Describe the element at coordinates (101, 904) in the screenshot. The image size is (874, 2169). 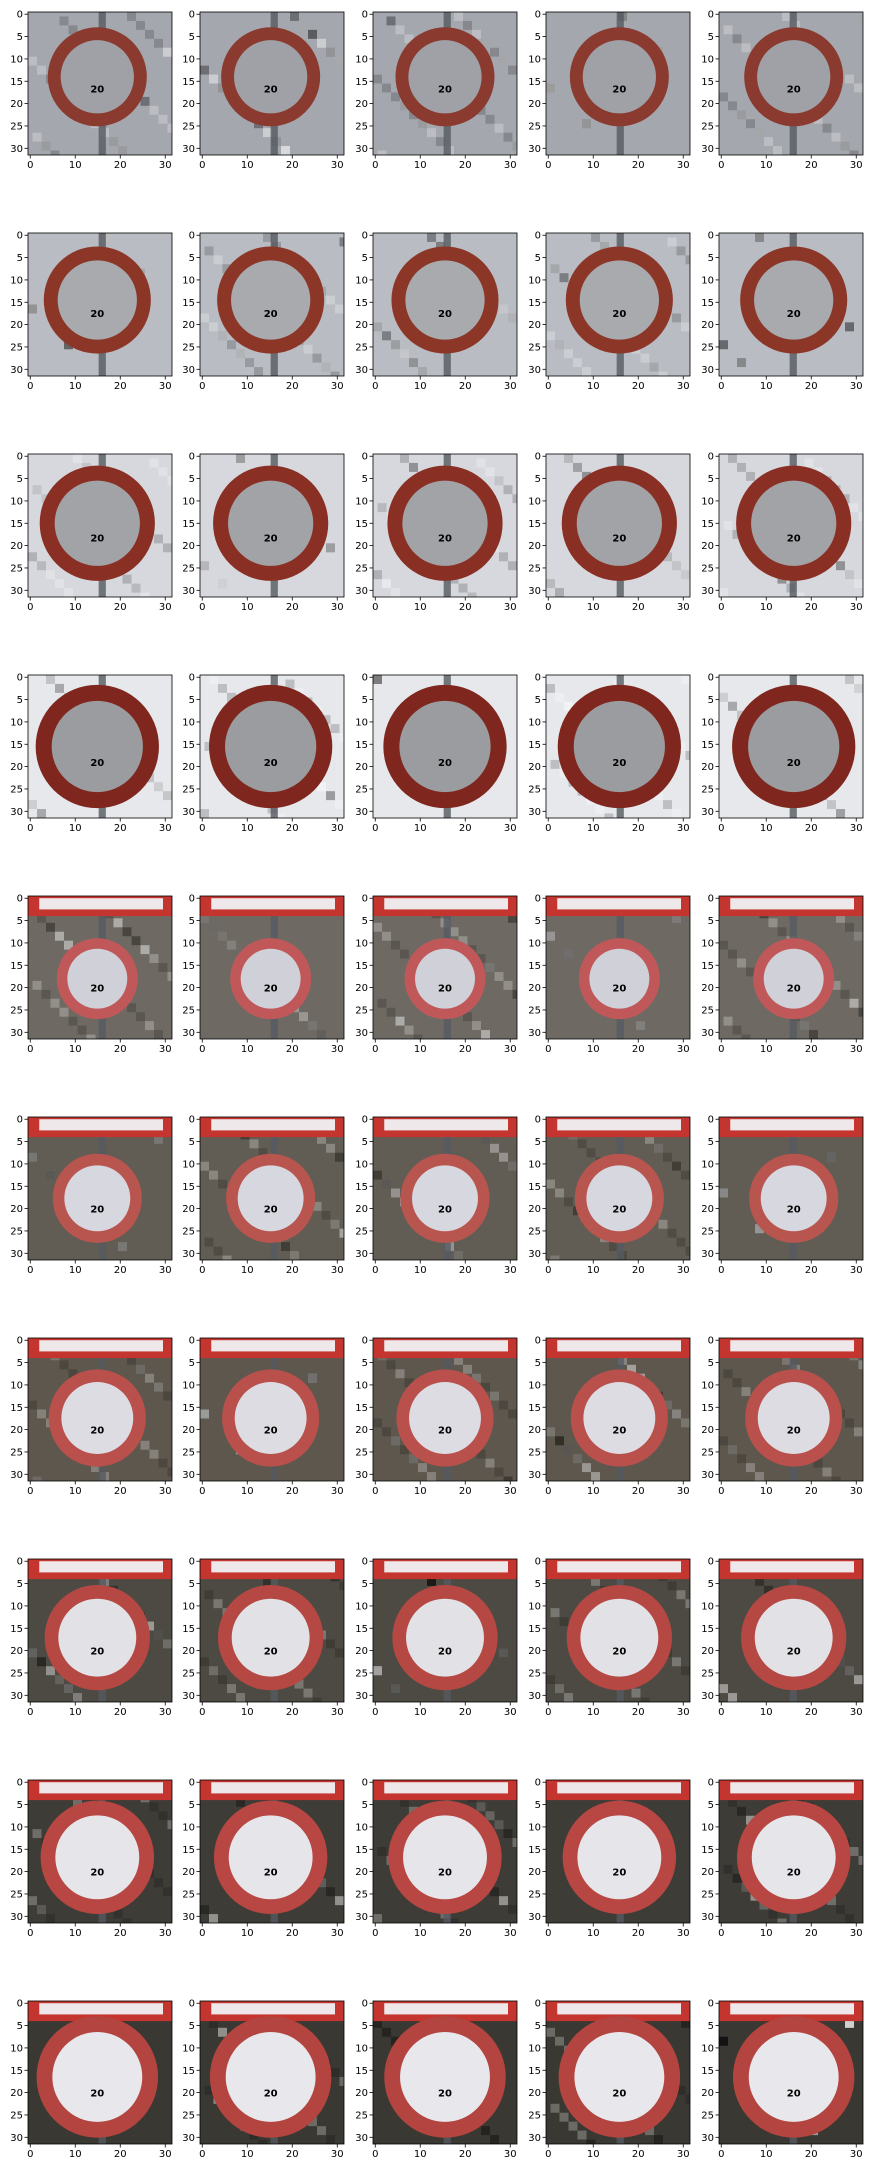
I see `warning-sign-face` at that location.